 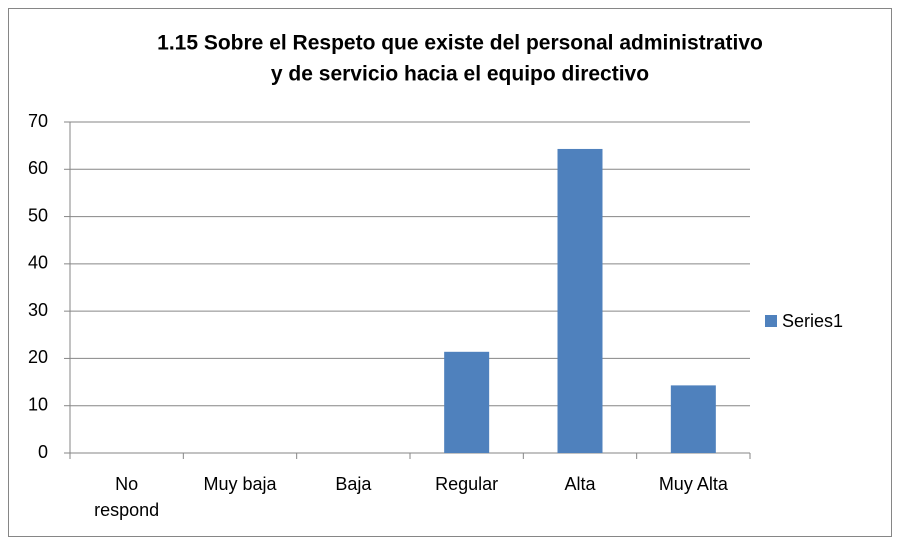 What do you see at coordinates (812, 321) in the screenshot?
I see `legend-label: Series1` at bounding box center [812, 321].